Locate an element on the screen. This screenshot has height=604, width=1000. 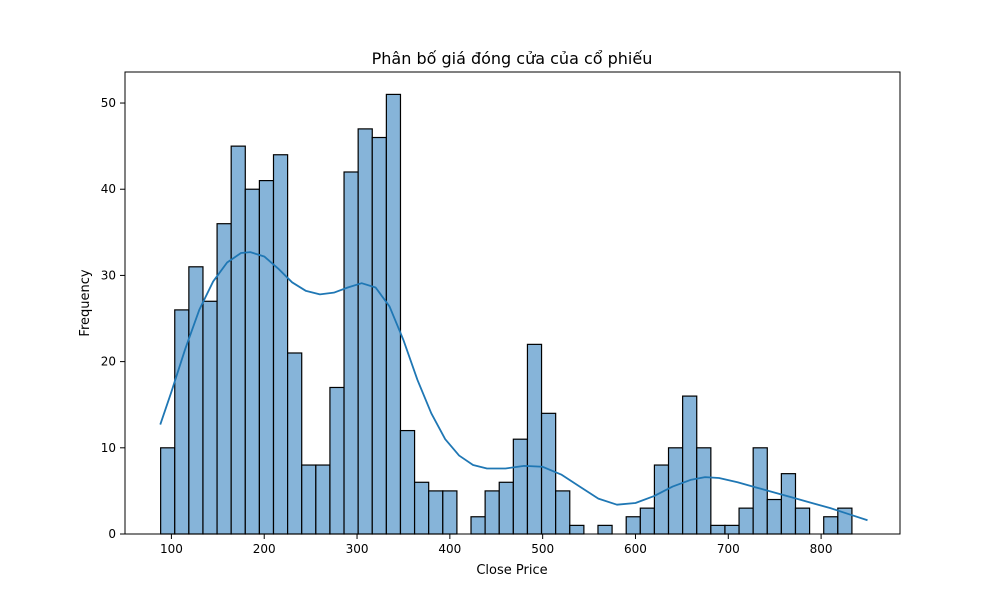
y-tick-label: 40 is located at coordinates (108, 189).